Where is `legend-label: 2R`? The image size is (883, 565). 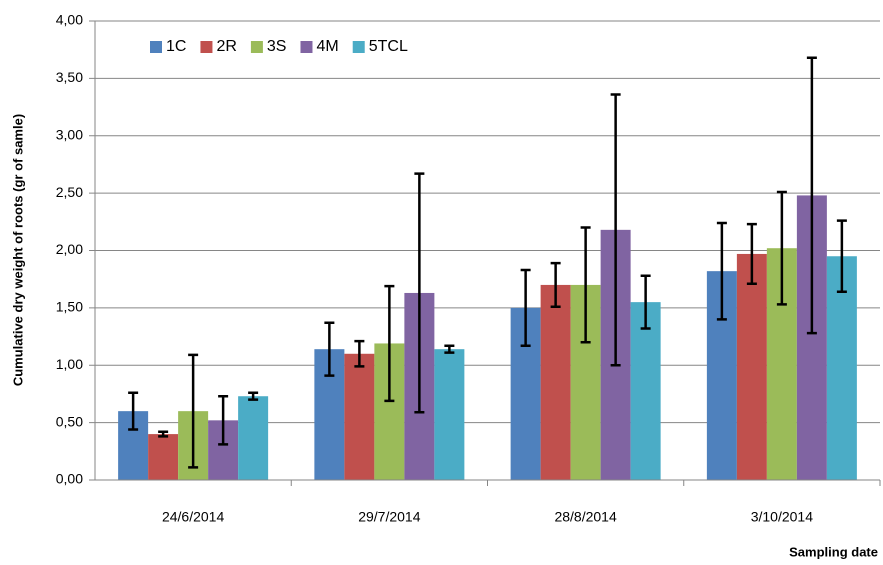 legend-label: 2R is located at coordinates (226, 46).